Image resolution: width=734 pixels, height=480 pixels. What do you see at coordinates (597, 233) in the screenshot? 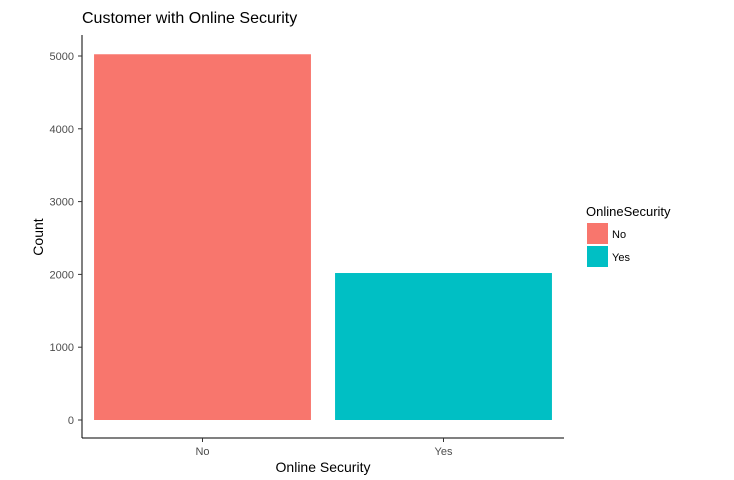
I see `legend-key-no` at bounding box center [597, 233].